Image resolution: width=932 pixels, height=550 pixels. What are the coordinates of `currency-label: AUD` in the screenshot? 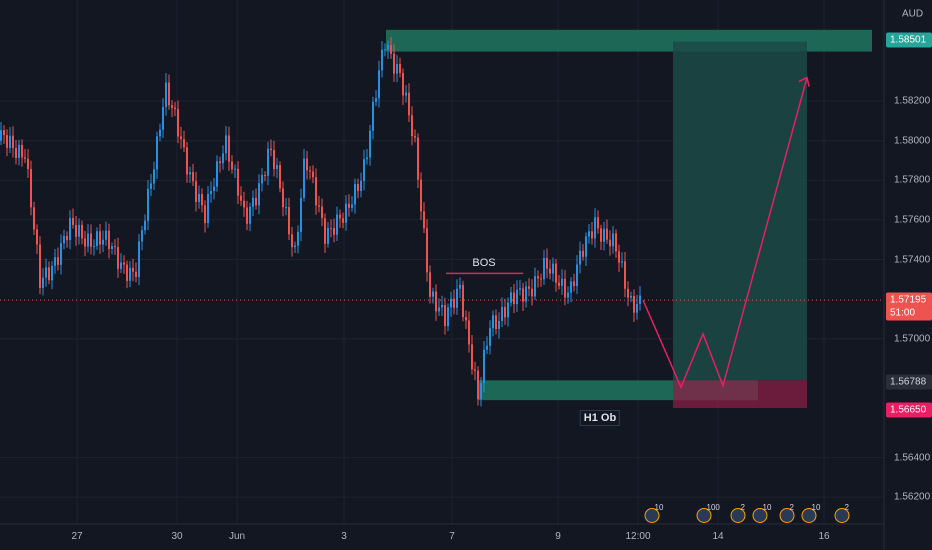 It's located at (913, 14).